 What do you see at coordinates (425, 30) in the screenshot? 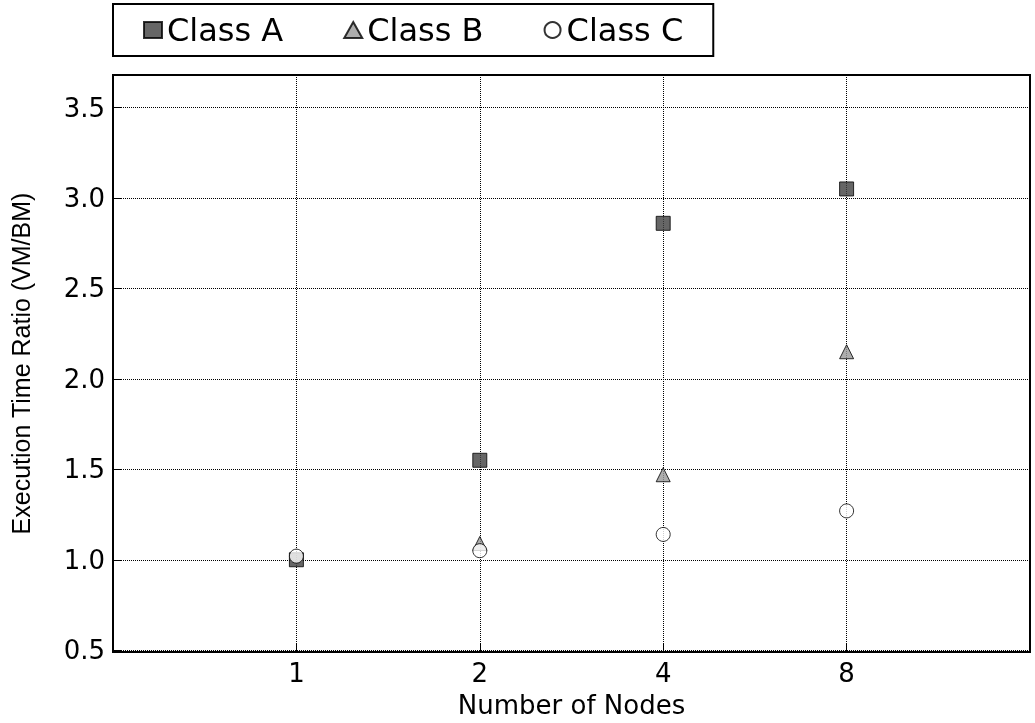
I see `legend-label: Class B` at bounding box center [425, 30].